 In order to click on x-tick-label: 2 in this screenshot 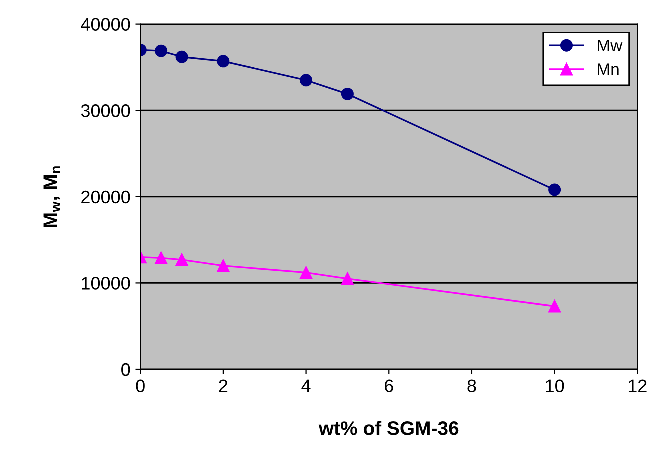, I will do `click(223, 386)`.